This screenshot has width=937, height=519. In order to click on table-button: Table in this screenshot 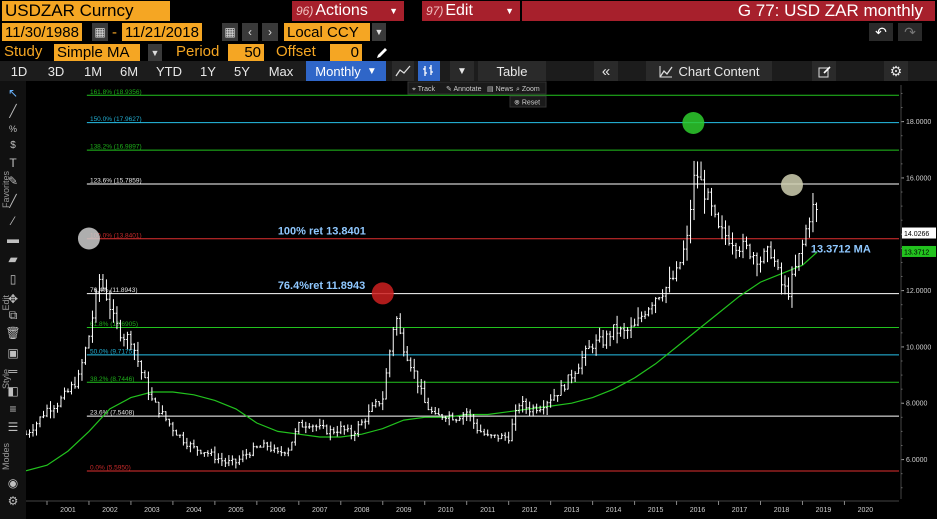, I will do `click(512, 71)`.